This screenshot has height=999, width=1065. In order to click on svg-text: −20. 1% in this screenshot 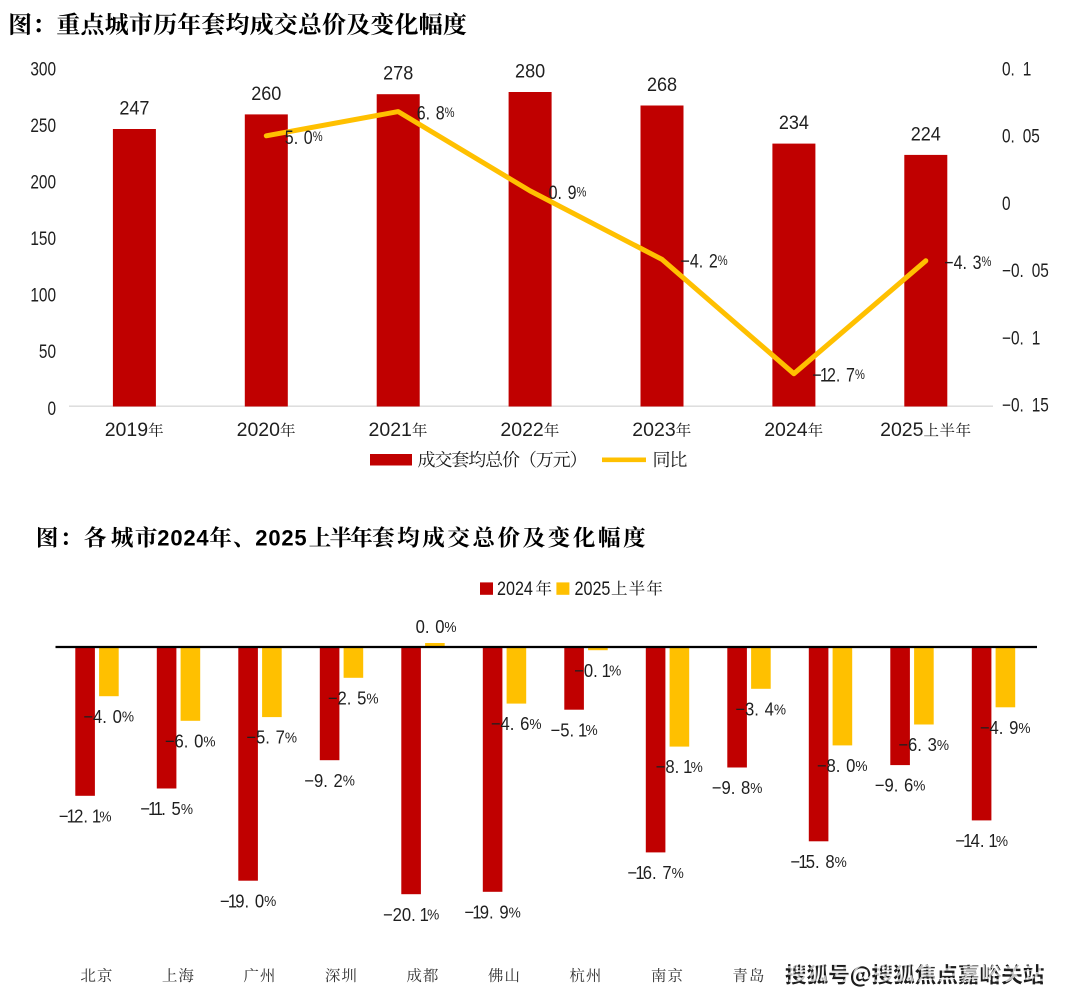, I will do `click(411, 914)`.